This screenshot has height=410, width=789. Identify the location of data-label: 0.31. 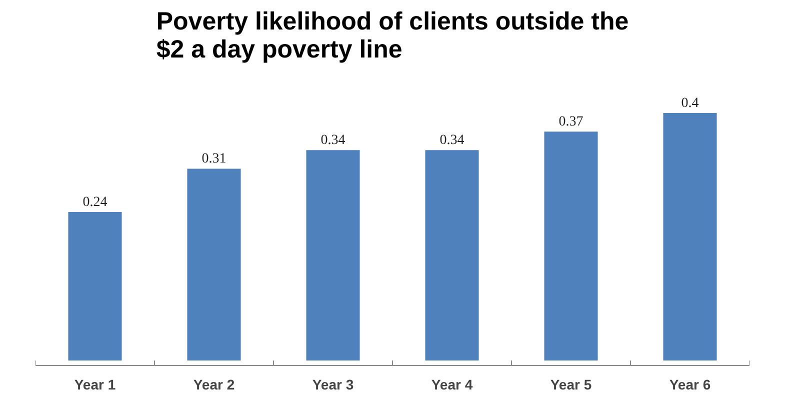
(214, 159).